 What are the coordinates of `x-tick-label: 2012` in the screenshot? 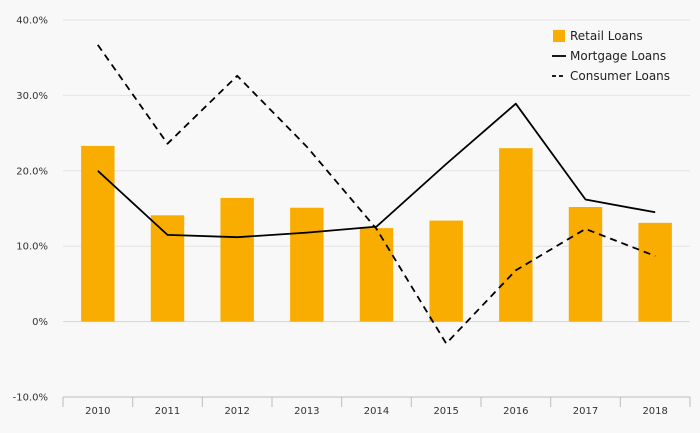 It's located at (236, 411).